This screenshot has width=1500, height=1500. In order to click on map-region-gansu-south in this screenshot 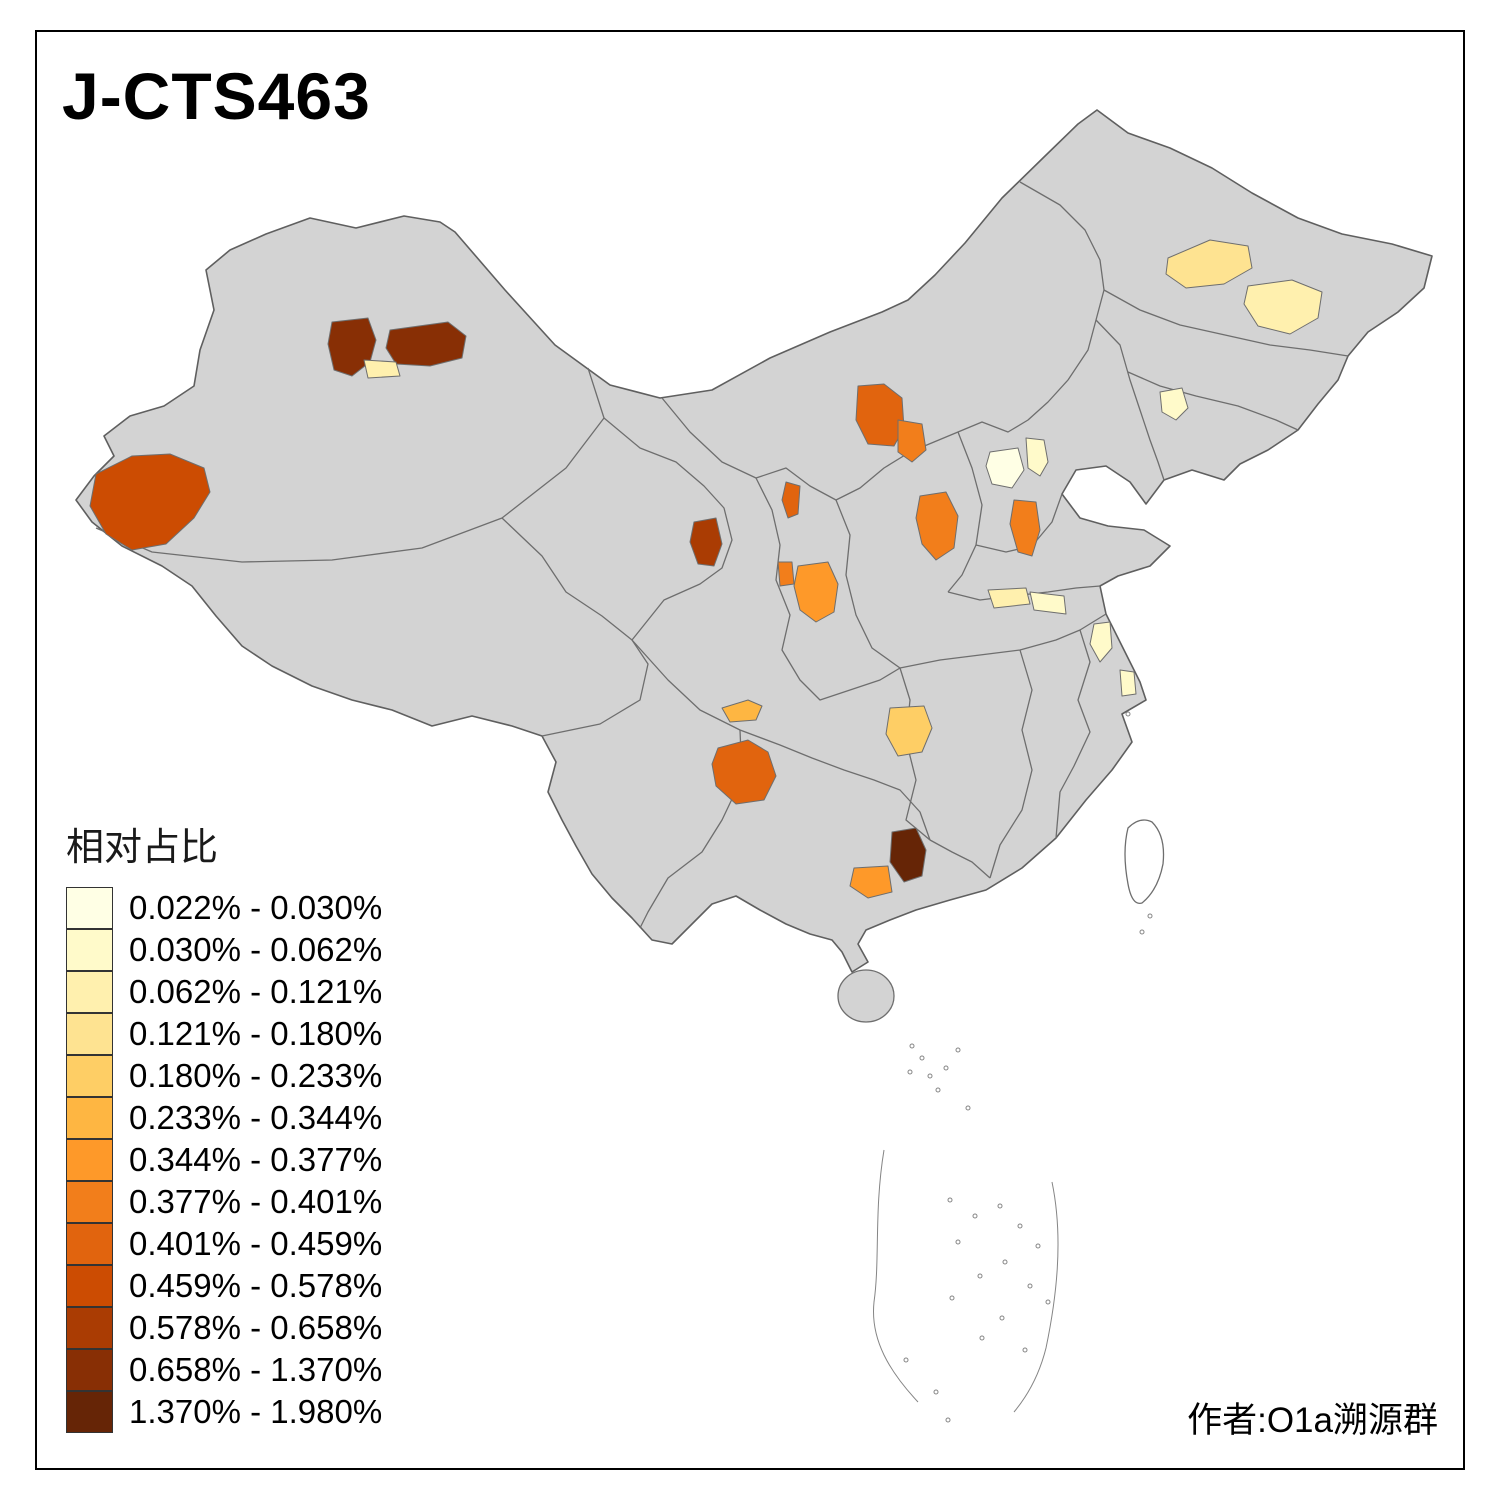, I will do `click(786, 574)`.